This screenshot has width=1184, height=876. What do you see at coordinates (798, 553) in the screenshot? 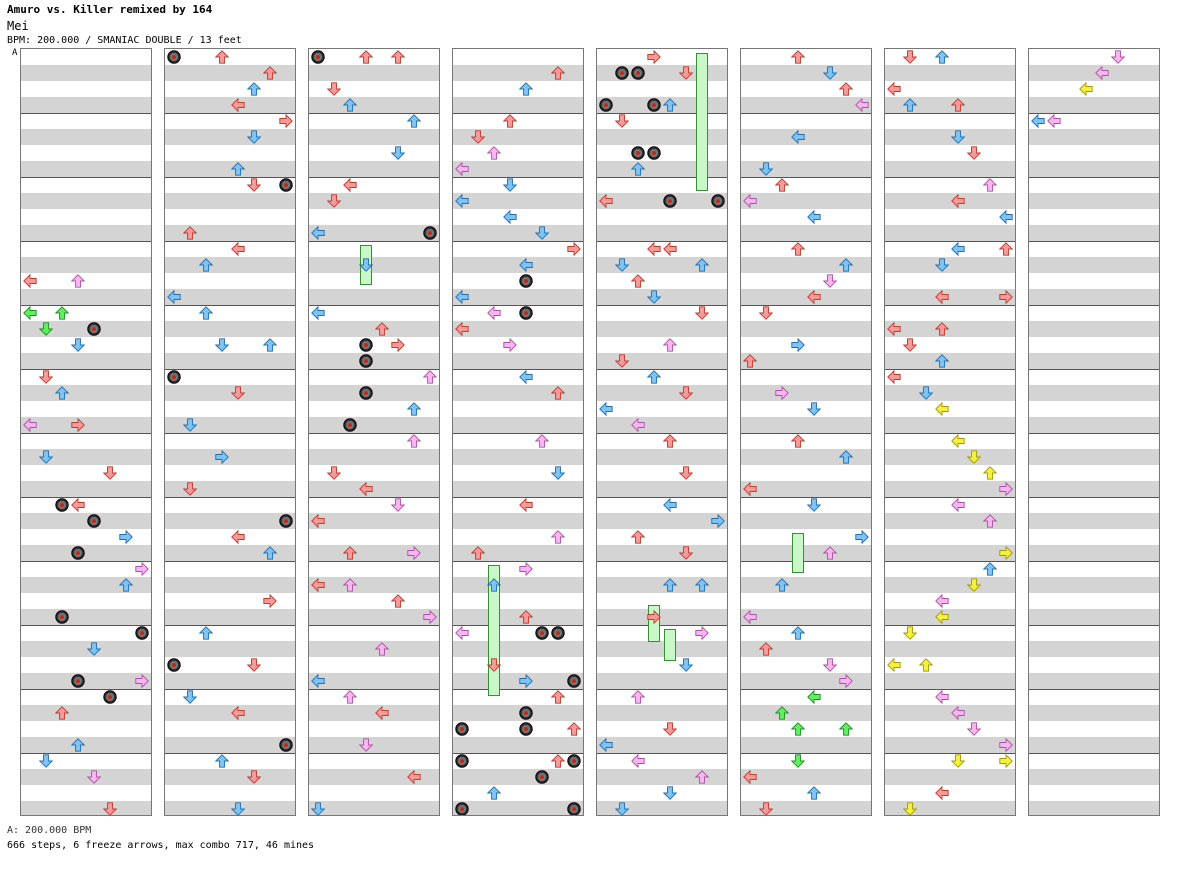
I see `freeze-arrow` at bounding box center [798, 553].